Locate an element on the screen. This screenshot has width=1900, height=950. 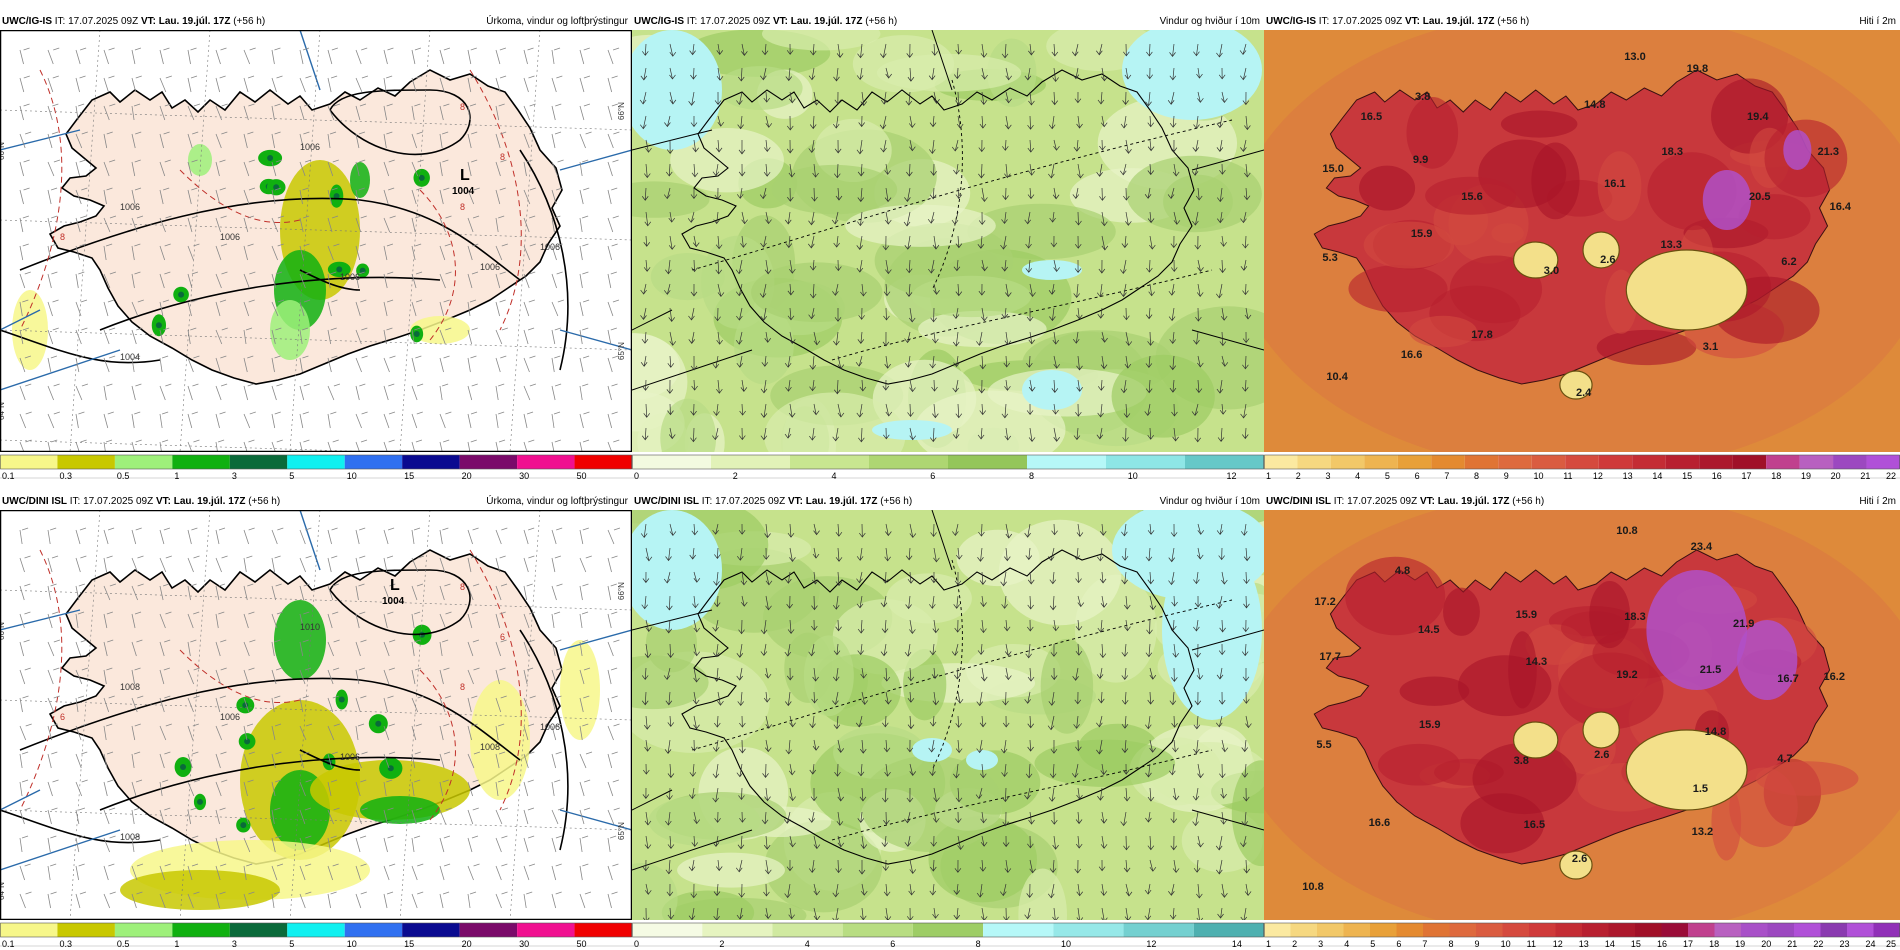
legend-tick-label: 2 is located at coordinates (1298, 476).